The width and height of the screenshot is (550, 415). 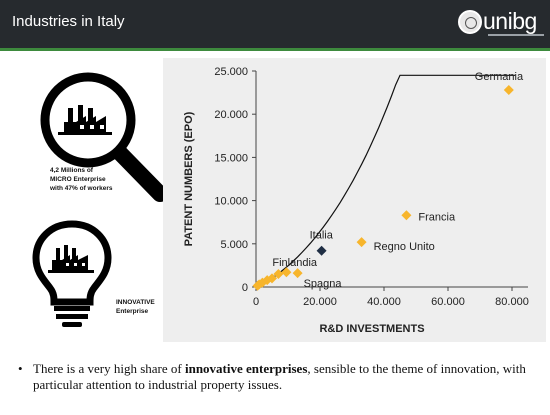 What do you see at coordinates (470, 22) in the screenshot?
I see `university-seal-icon` at bounding box center [470, 22].